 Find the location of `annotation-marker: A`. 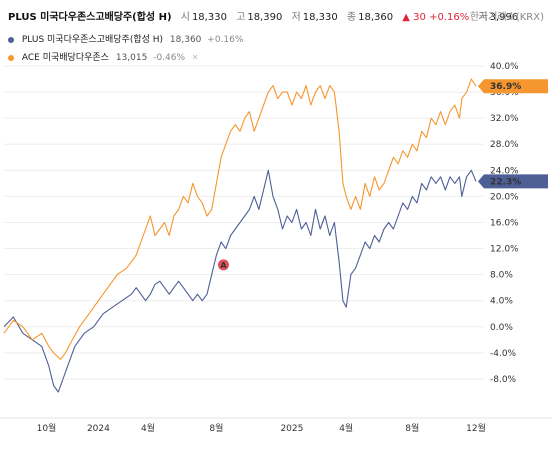

annotation-marker: A is located at coordinates (223, 265).